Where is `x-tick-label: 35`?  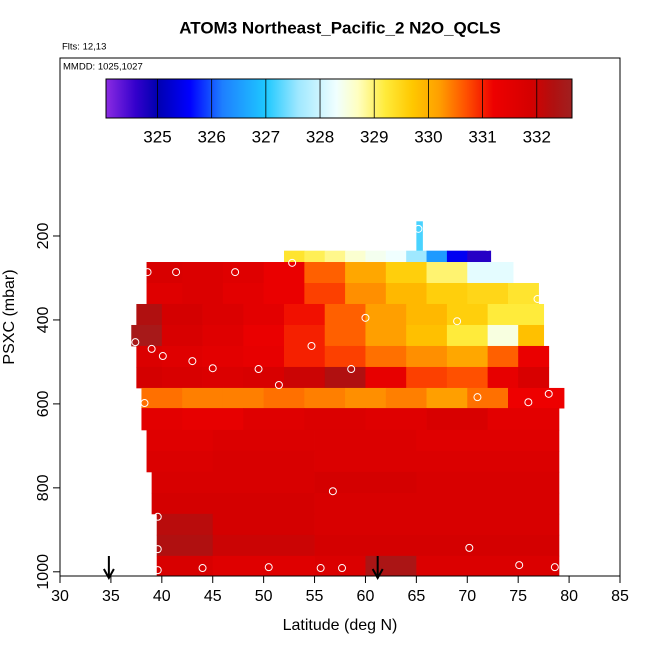 x-tick-label: 35 is located at coordinates (111, 596).